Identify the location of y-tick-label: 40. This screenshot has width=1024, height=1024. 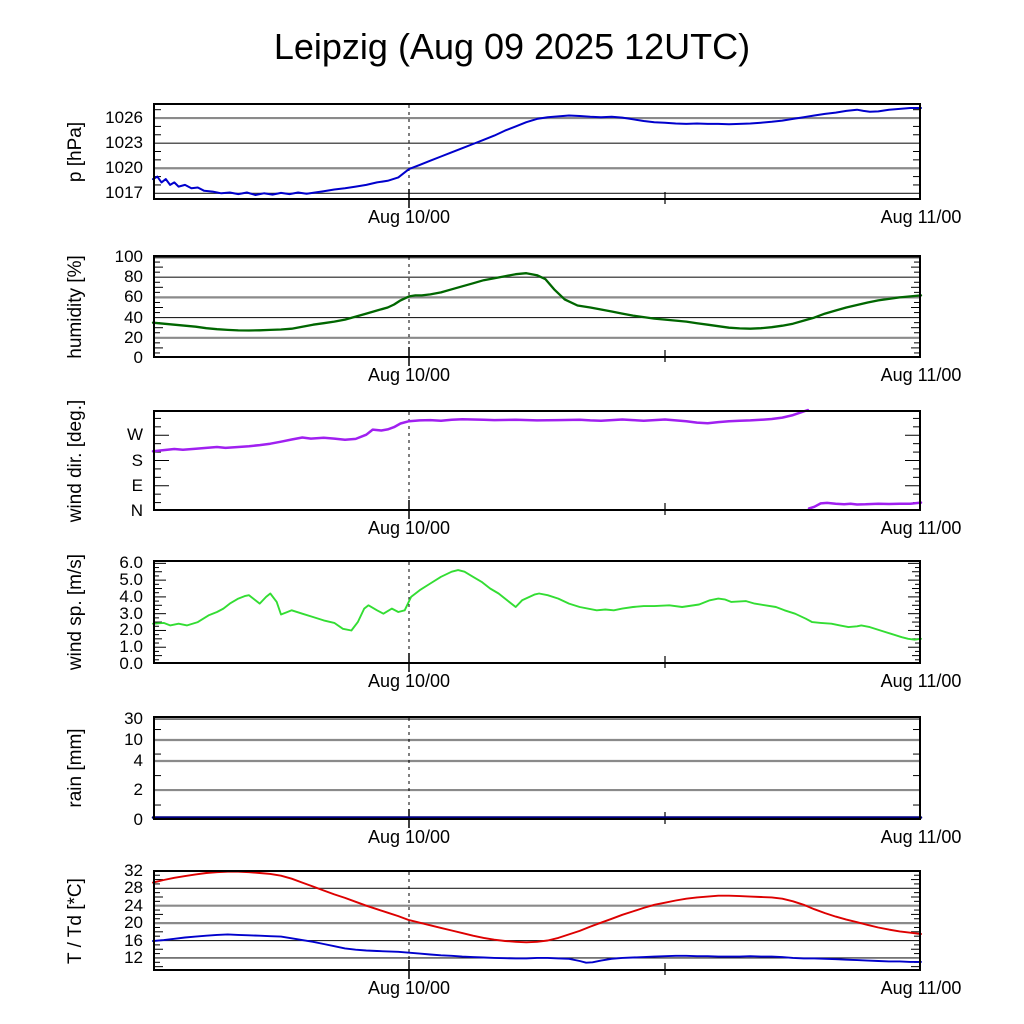
(133, 317).